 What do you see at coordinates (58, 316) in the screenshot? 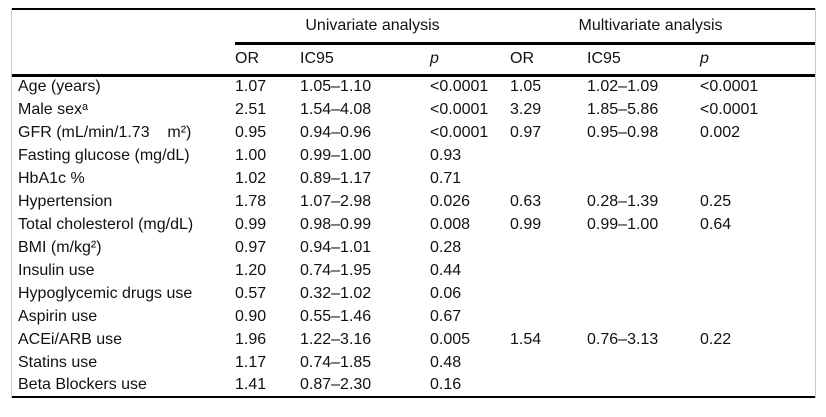
I see `row-label: Aspirin use` at bounding box center [58, 316].